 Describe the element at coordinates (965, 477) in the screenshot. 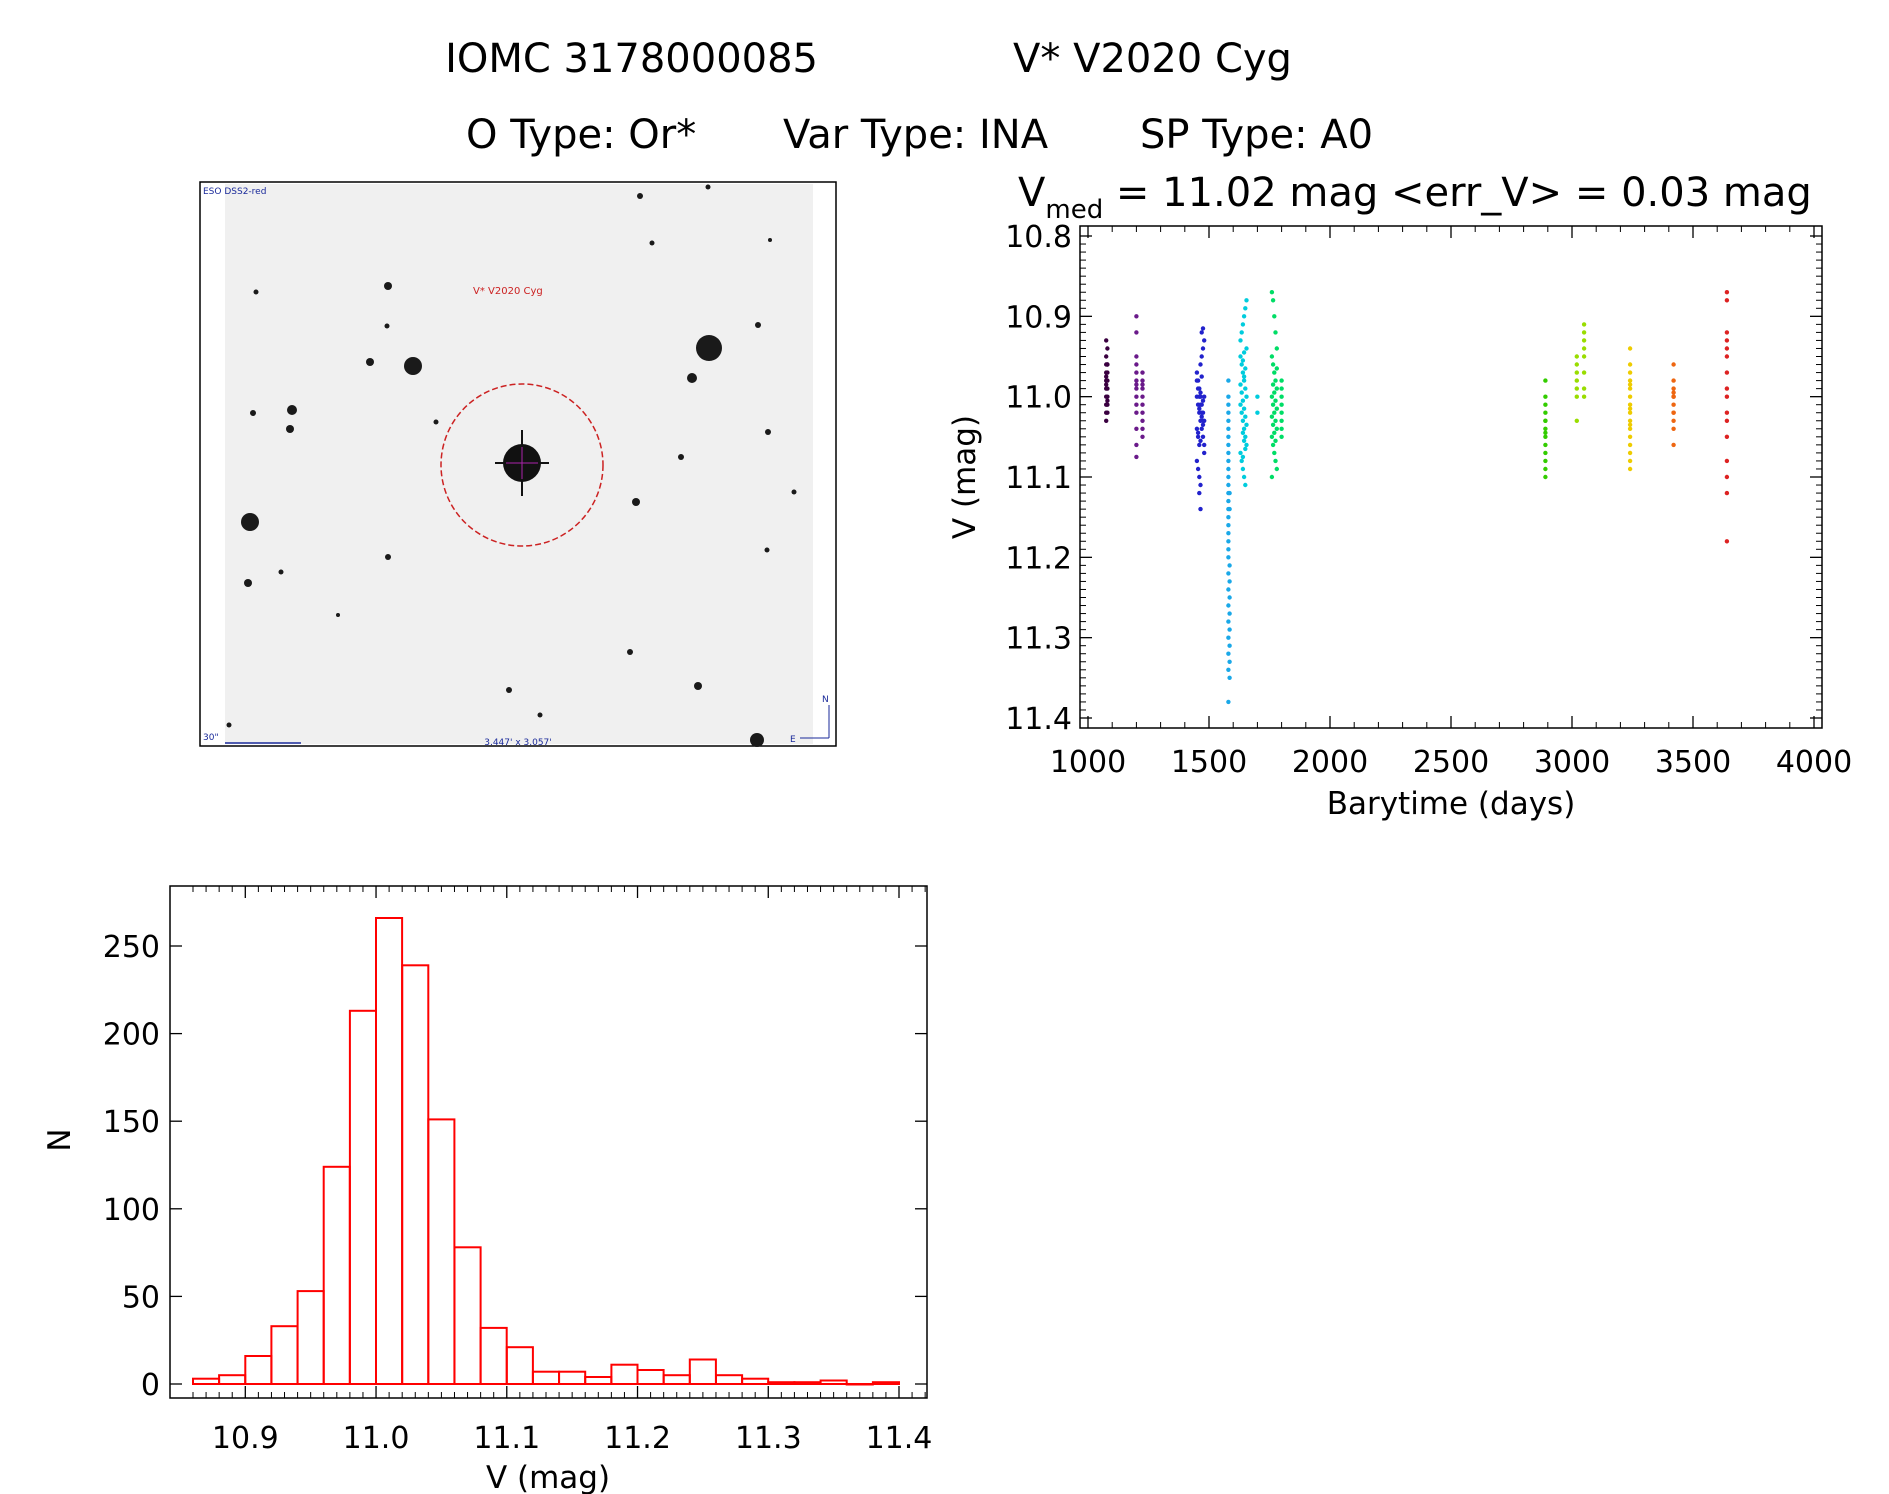

I see `lightcurve-ylabel: V (mag)` at that location.